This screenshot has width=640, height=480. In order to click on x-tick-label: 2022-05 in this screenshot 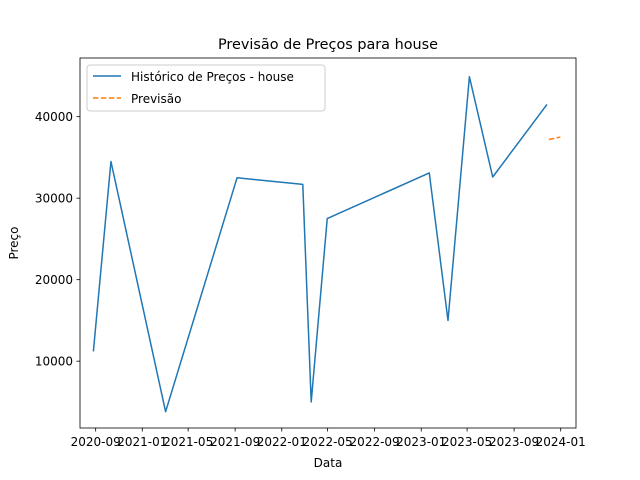, I will do `click(328, 442)`.